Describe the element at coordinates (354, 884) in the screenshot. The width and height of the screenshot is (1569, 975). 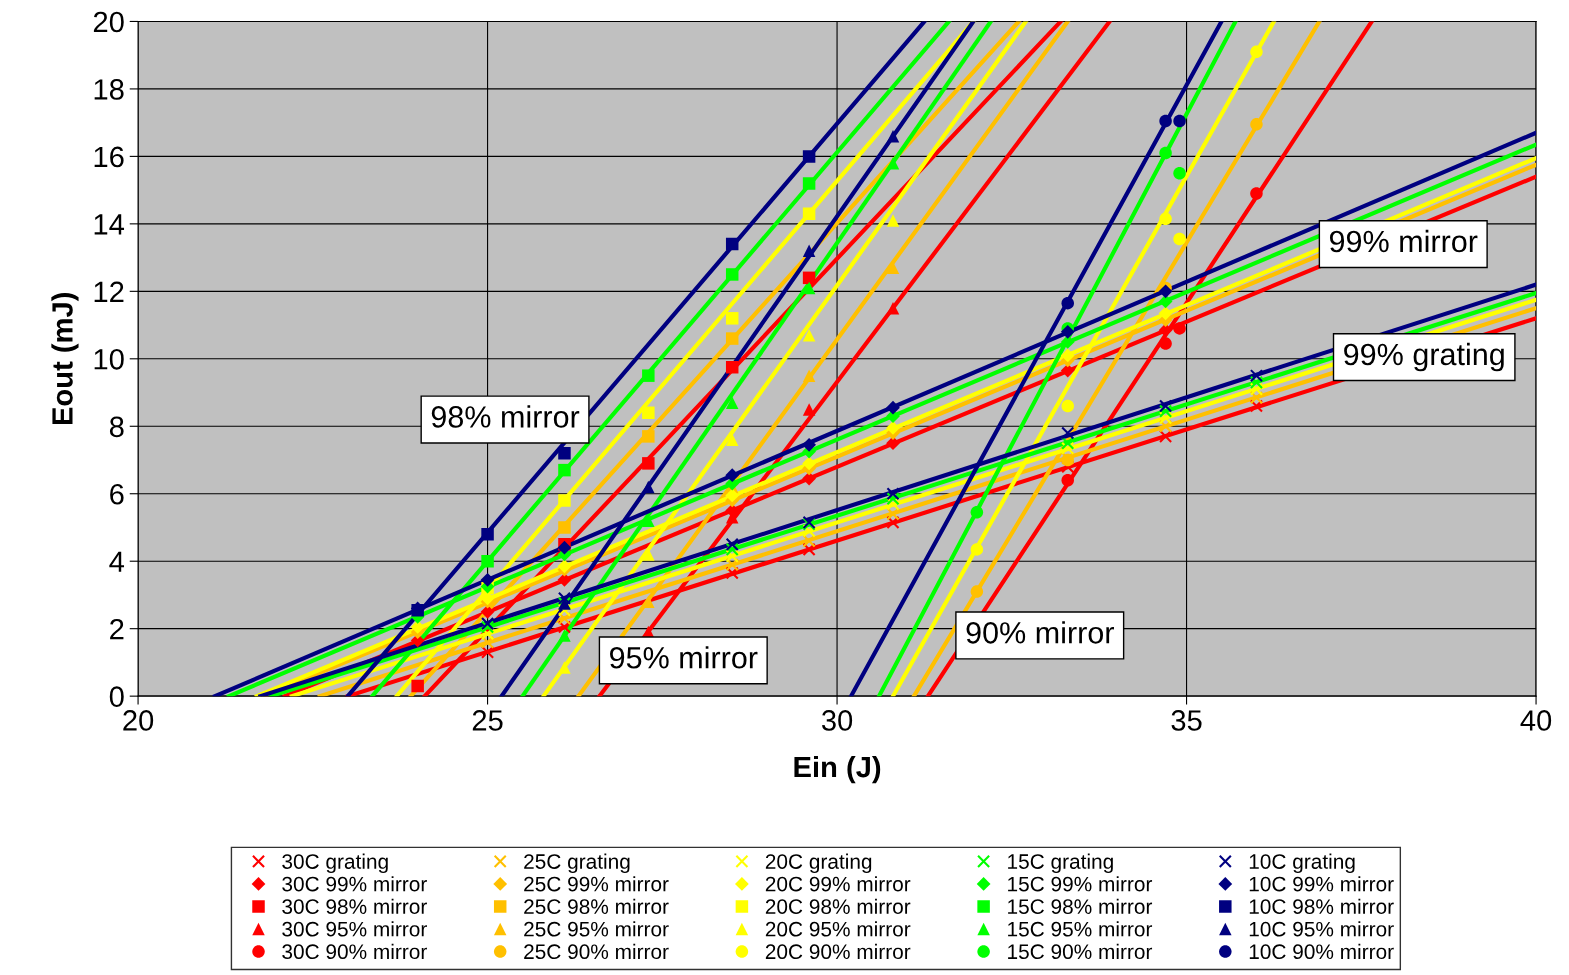
I see `legend-label: 30C 99% mirror` at that location.